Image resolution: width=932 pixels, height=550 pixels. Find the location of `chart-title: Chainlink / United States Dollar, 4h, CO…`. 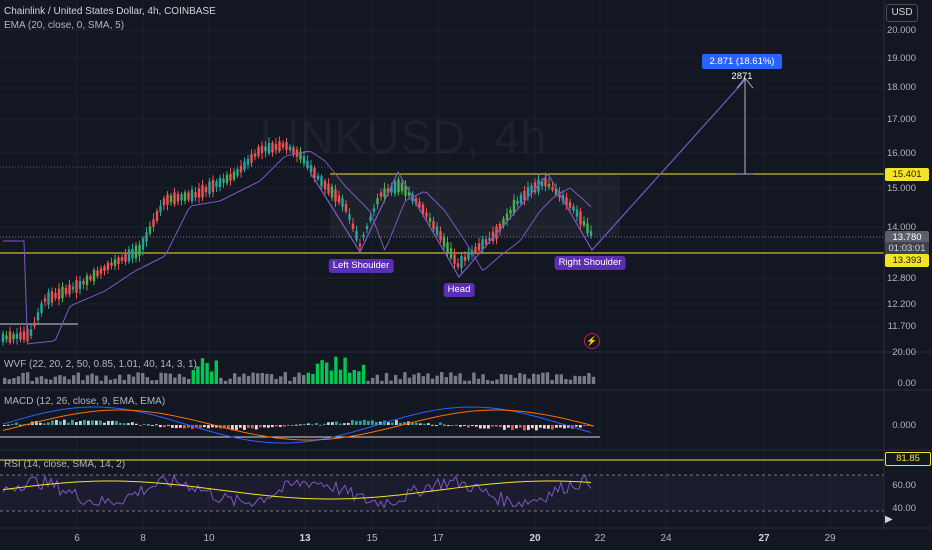

chart-title: Chainlink / United States Dollar, 4h, CO… is located at coordinates (110, 11).